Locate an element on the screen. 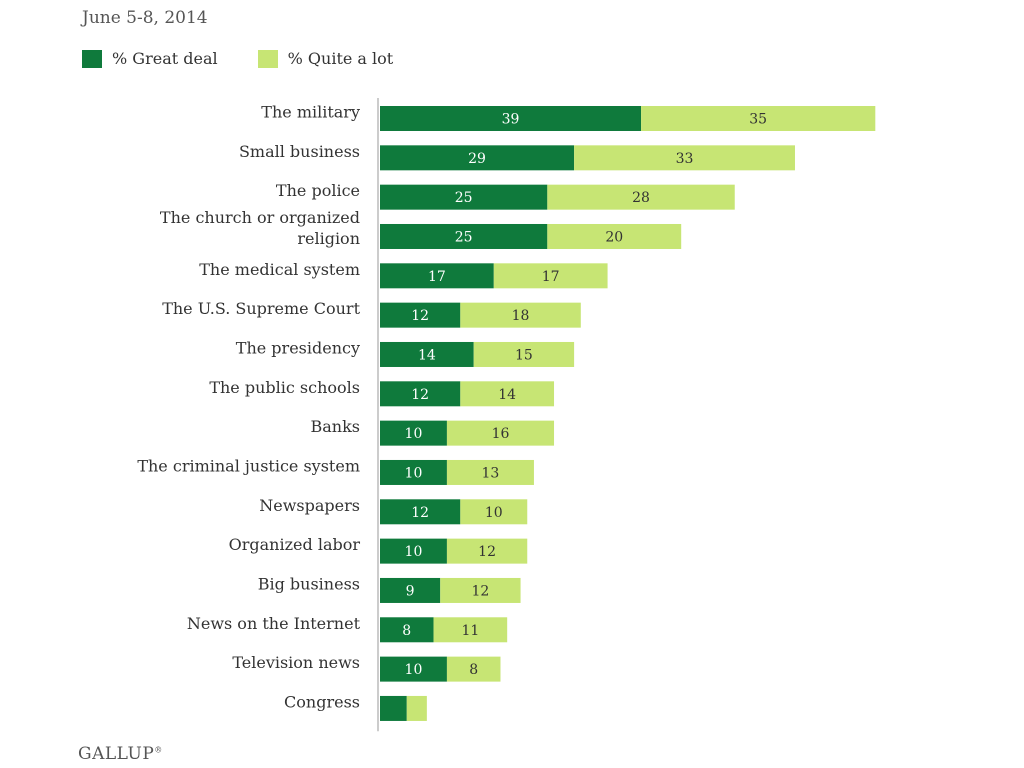 This screenshot has width=1024, height=768. value-label-great-deal: 39 is located at coordinates (511, 120).